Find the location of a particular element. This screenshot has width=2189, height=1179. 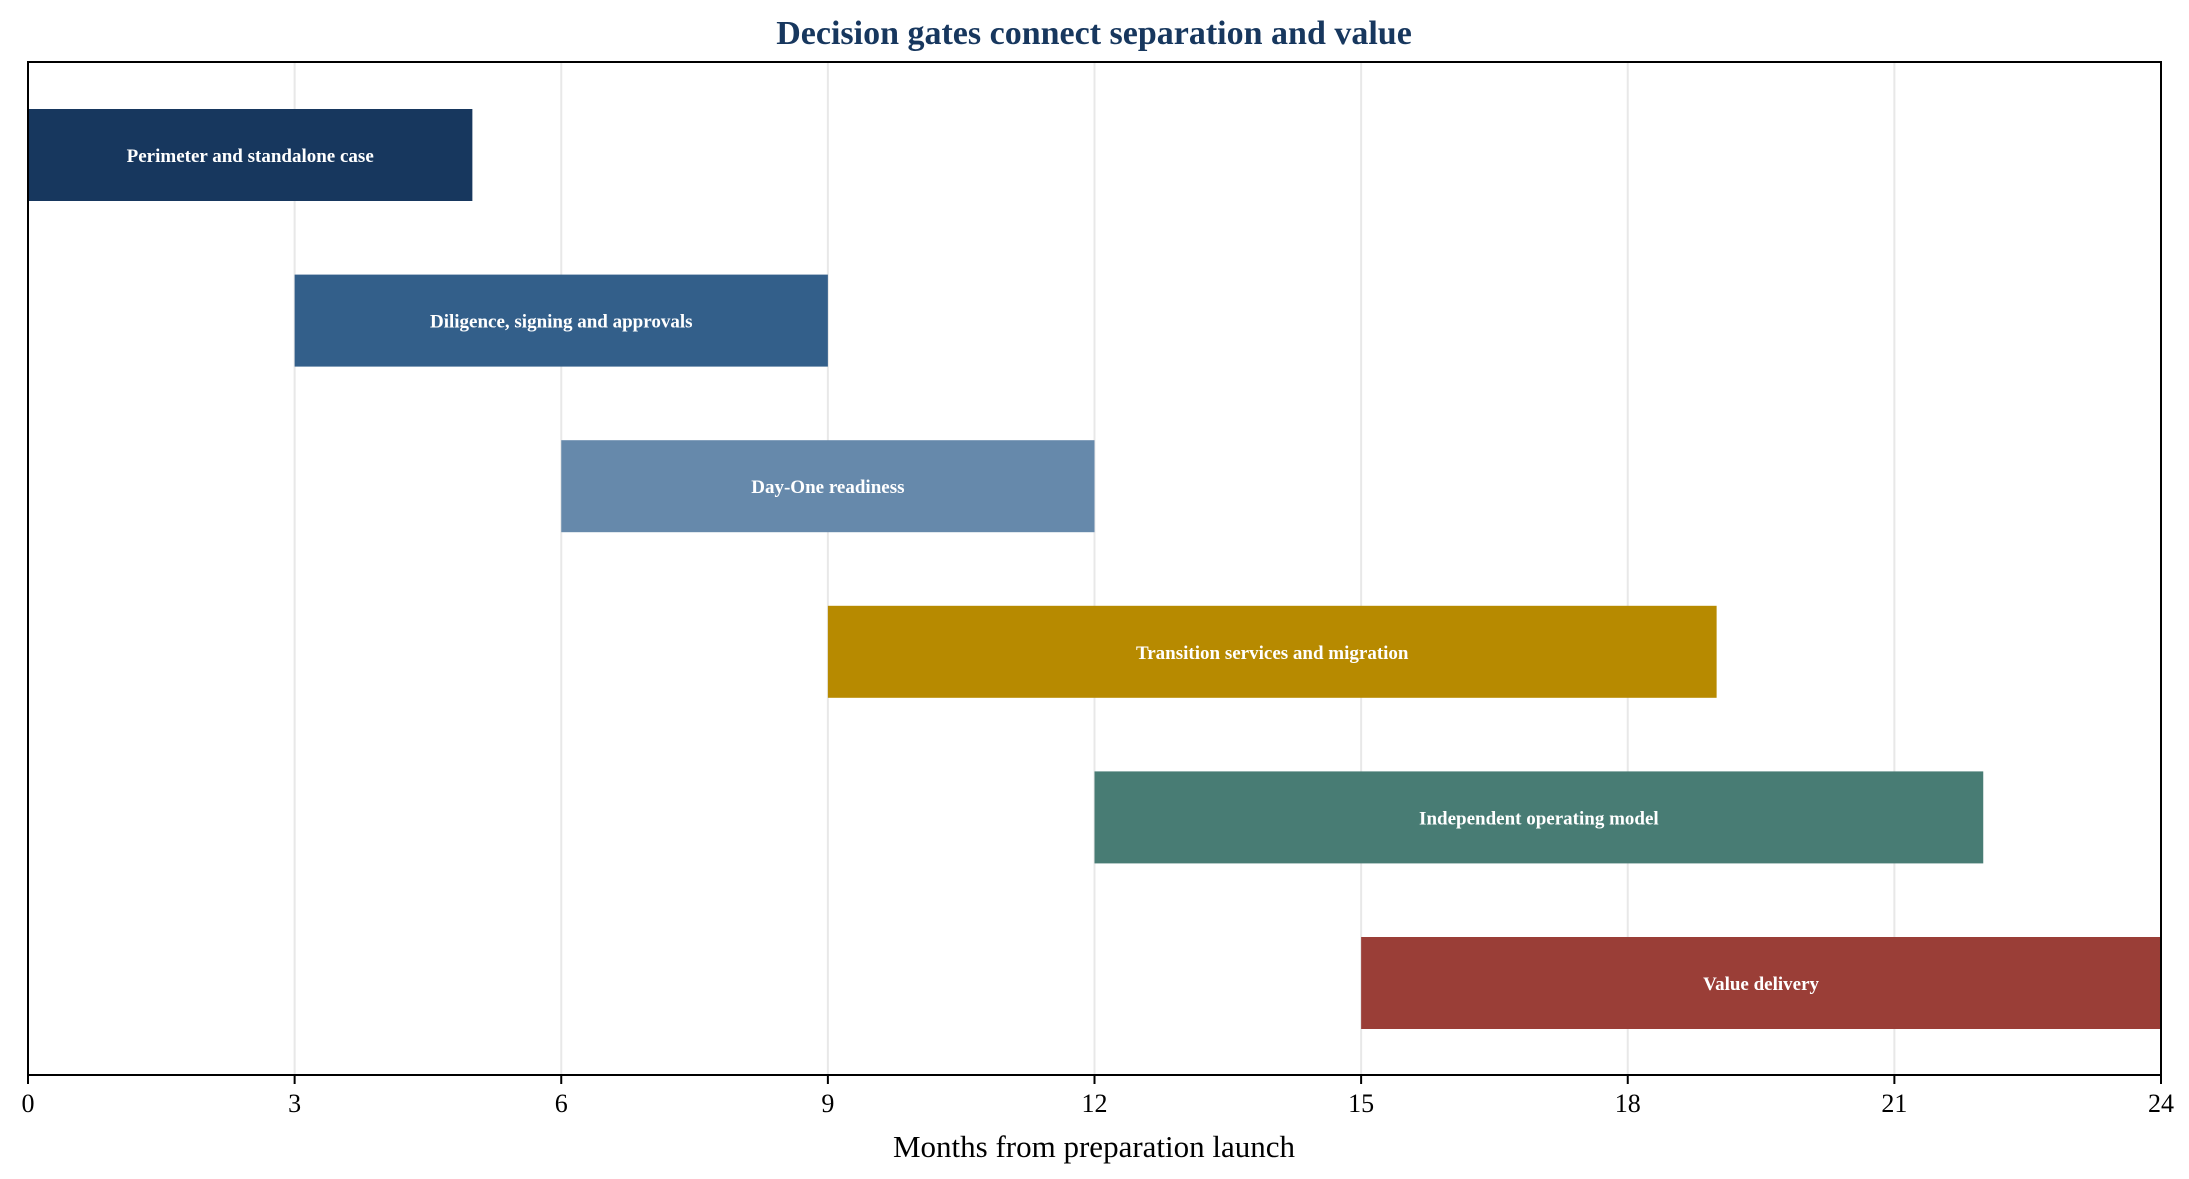

bar-label: Day-One readiness is located at coordinates (827, 487).